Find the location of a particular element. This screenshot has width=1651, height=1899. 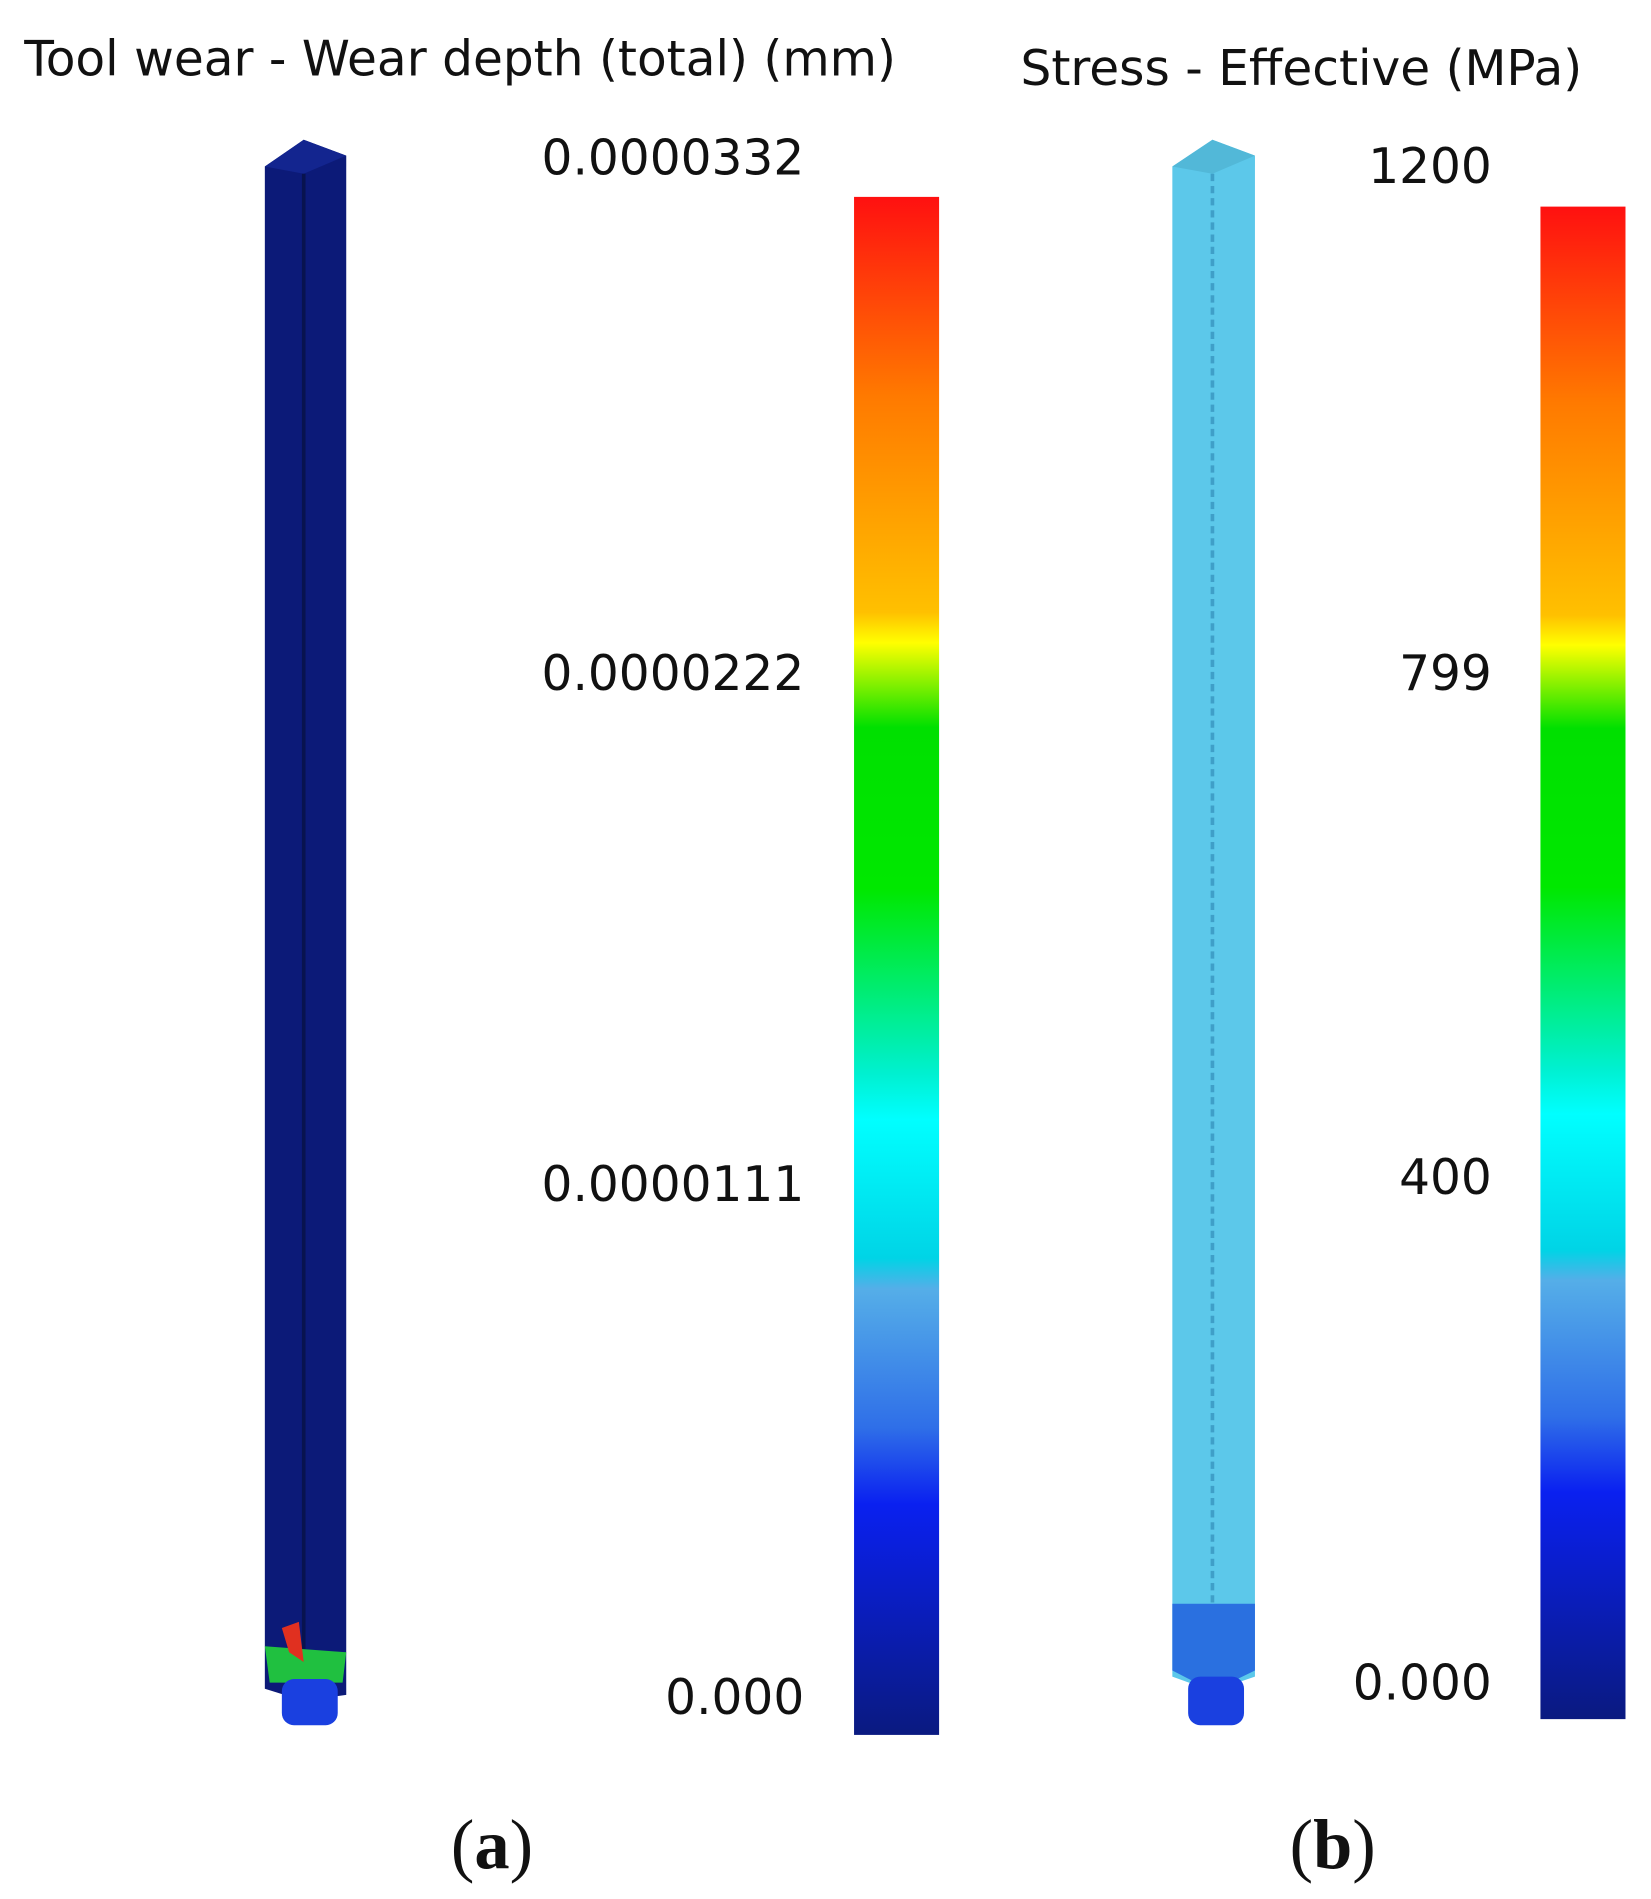

panel-caption: (a) is located at coordinates (492, 1846).